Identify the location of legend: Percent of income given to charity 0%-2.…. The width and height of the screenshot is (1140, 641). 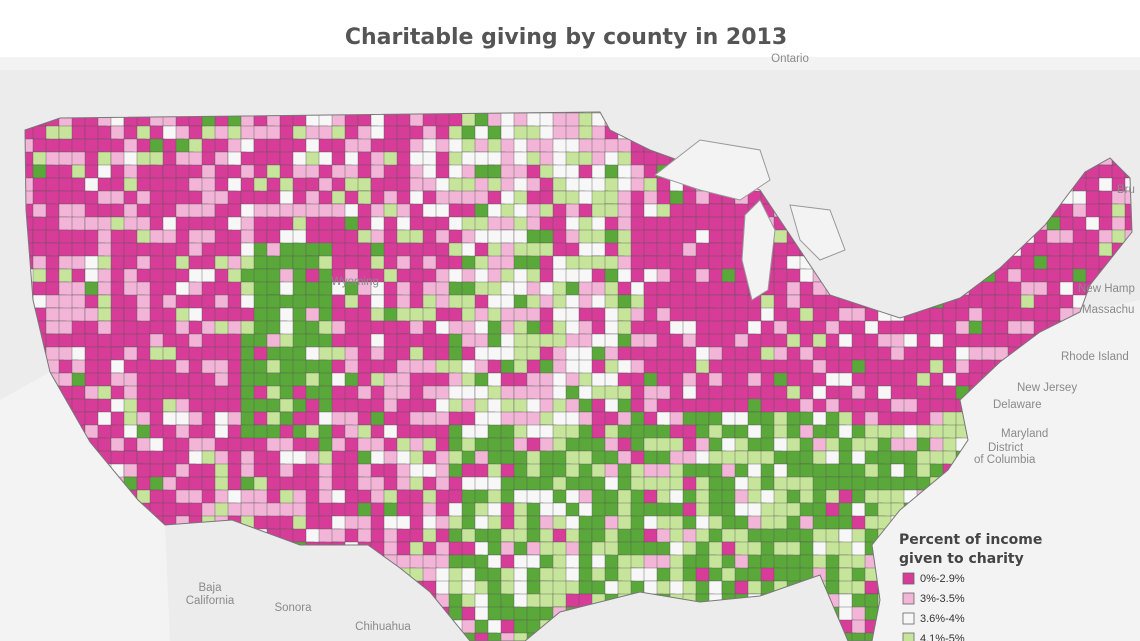
(970, 586).